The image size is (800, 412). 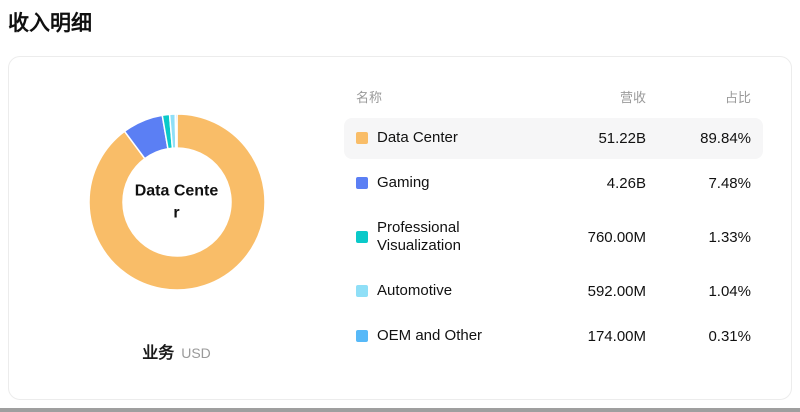 What do you see at coordinates (626, 183) in the screenshot?
I see `legend-revenue: 4.26B` at bounding box center [626, 183].